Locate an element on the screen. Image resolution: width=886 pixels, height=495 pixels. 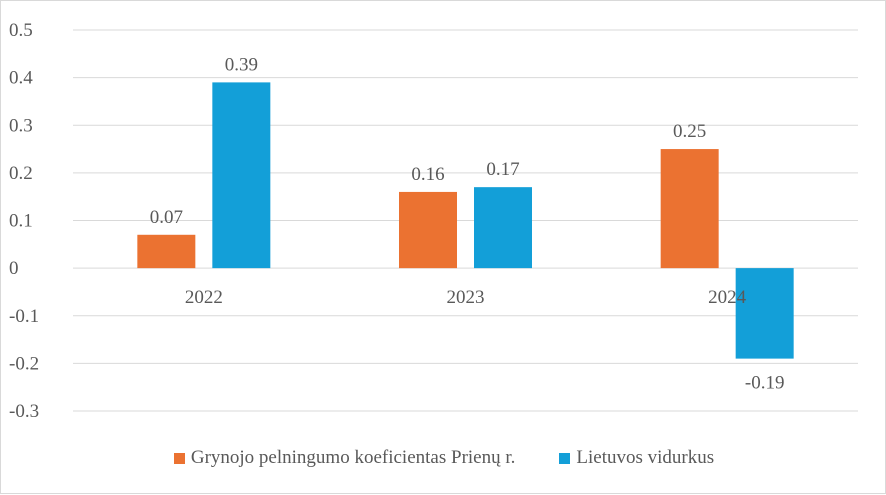
bar-2023-series0 is located at coordinates (428, 230).